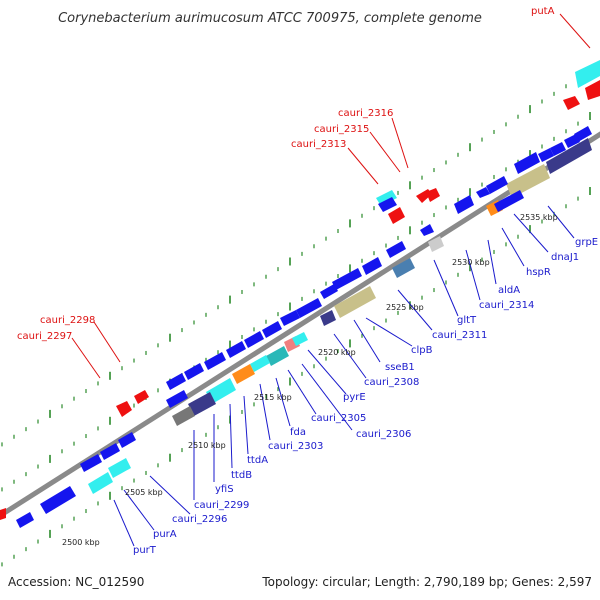 Image resolution: width=600 pixels, height=600 pixels. What do you see at coordinates (273, 397) in the screenshot?
I see `scale-label: 2515 kbp` at bounding box center [273, 397].